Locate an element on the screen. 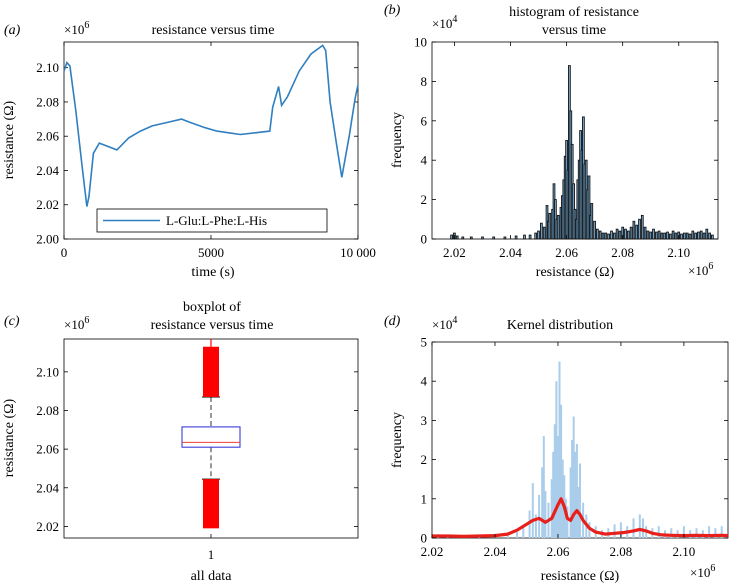  panel-c-multiplier: ×10⁶ is located at coordinates (76, 323).